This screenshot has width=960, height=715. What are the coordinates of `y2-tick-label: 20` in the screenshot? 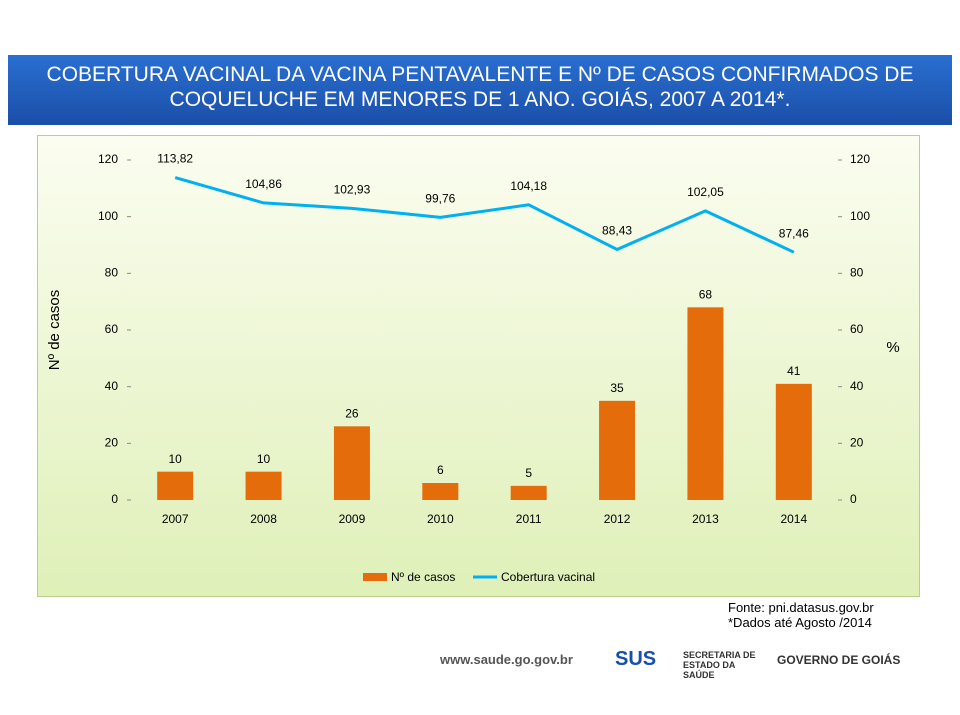 It's located at (857, 443).